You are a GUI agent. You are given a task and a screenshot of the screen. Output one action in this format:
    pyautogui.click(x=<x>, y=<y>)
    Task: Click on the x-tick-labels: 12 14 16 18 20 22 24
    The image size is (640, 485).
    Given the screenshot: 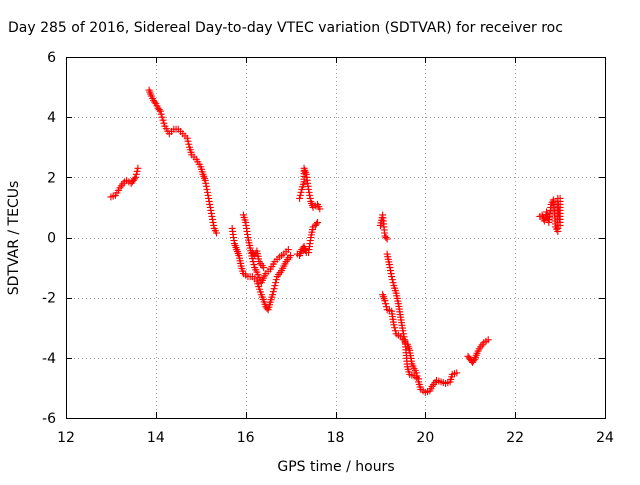 What is the action you would take?
    pyautogui.click(x=335, y=438)
    